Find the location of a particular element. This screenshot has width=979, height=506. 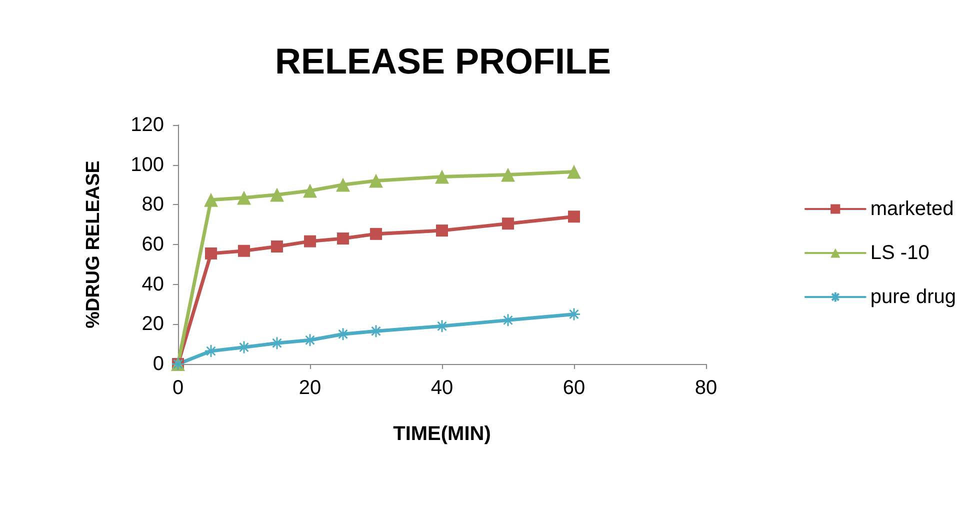

y-tick-label: 60 is located at coordinates (153, 245).